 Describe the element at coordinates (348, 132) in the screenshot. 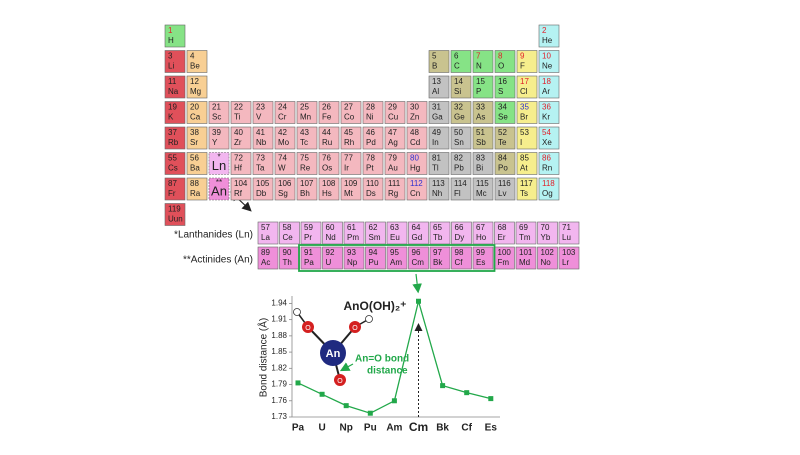

I see `atomic-number: 45` at that location.